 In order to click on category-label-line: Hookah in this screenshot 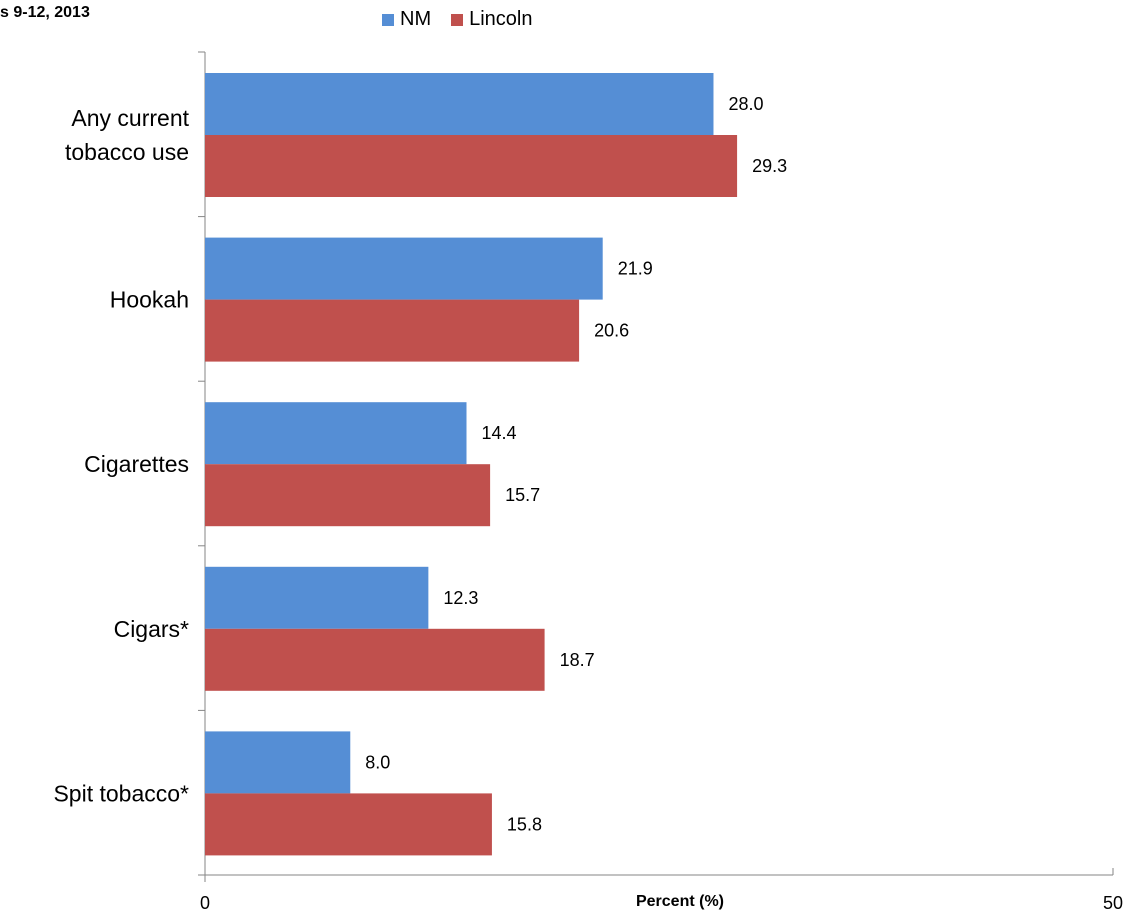, I will do `click(149, 300)`.